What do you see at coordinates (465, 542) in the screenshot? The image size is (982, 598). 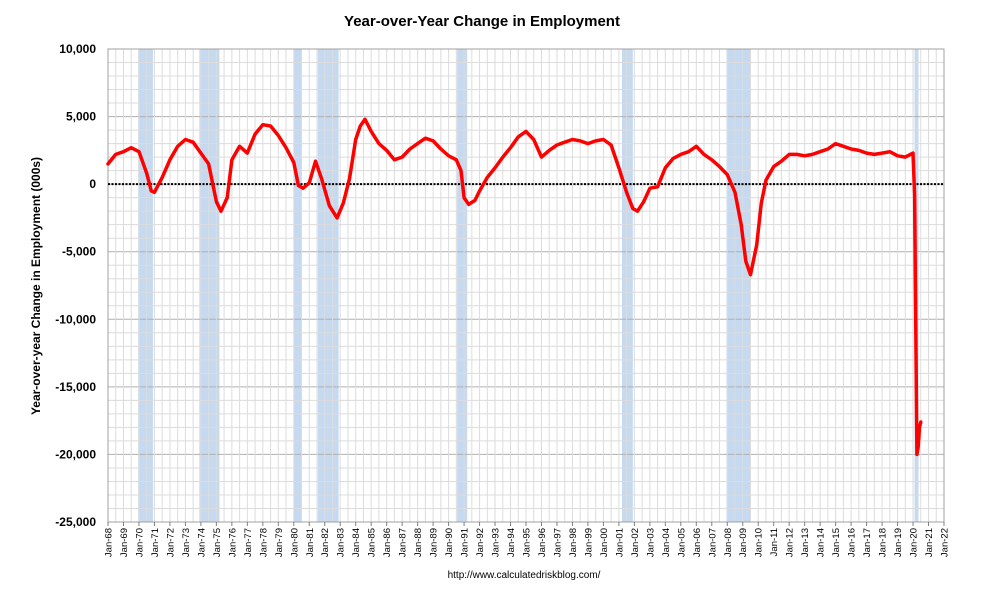 I see `x-tick-label: Jan-91` at bounding box center [465, 542].